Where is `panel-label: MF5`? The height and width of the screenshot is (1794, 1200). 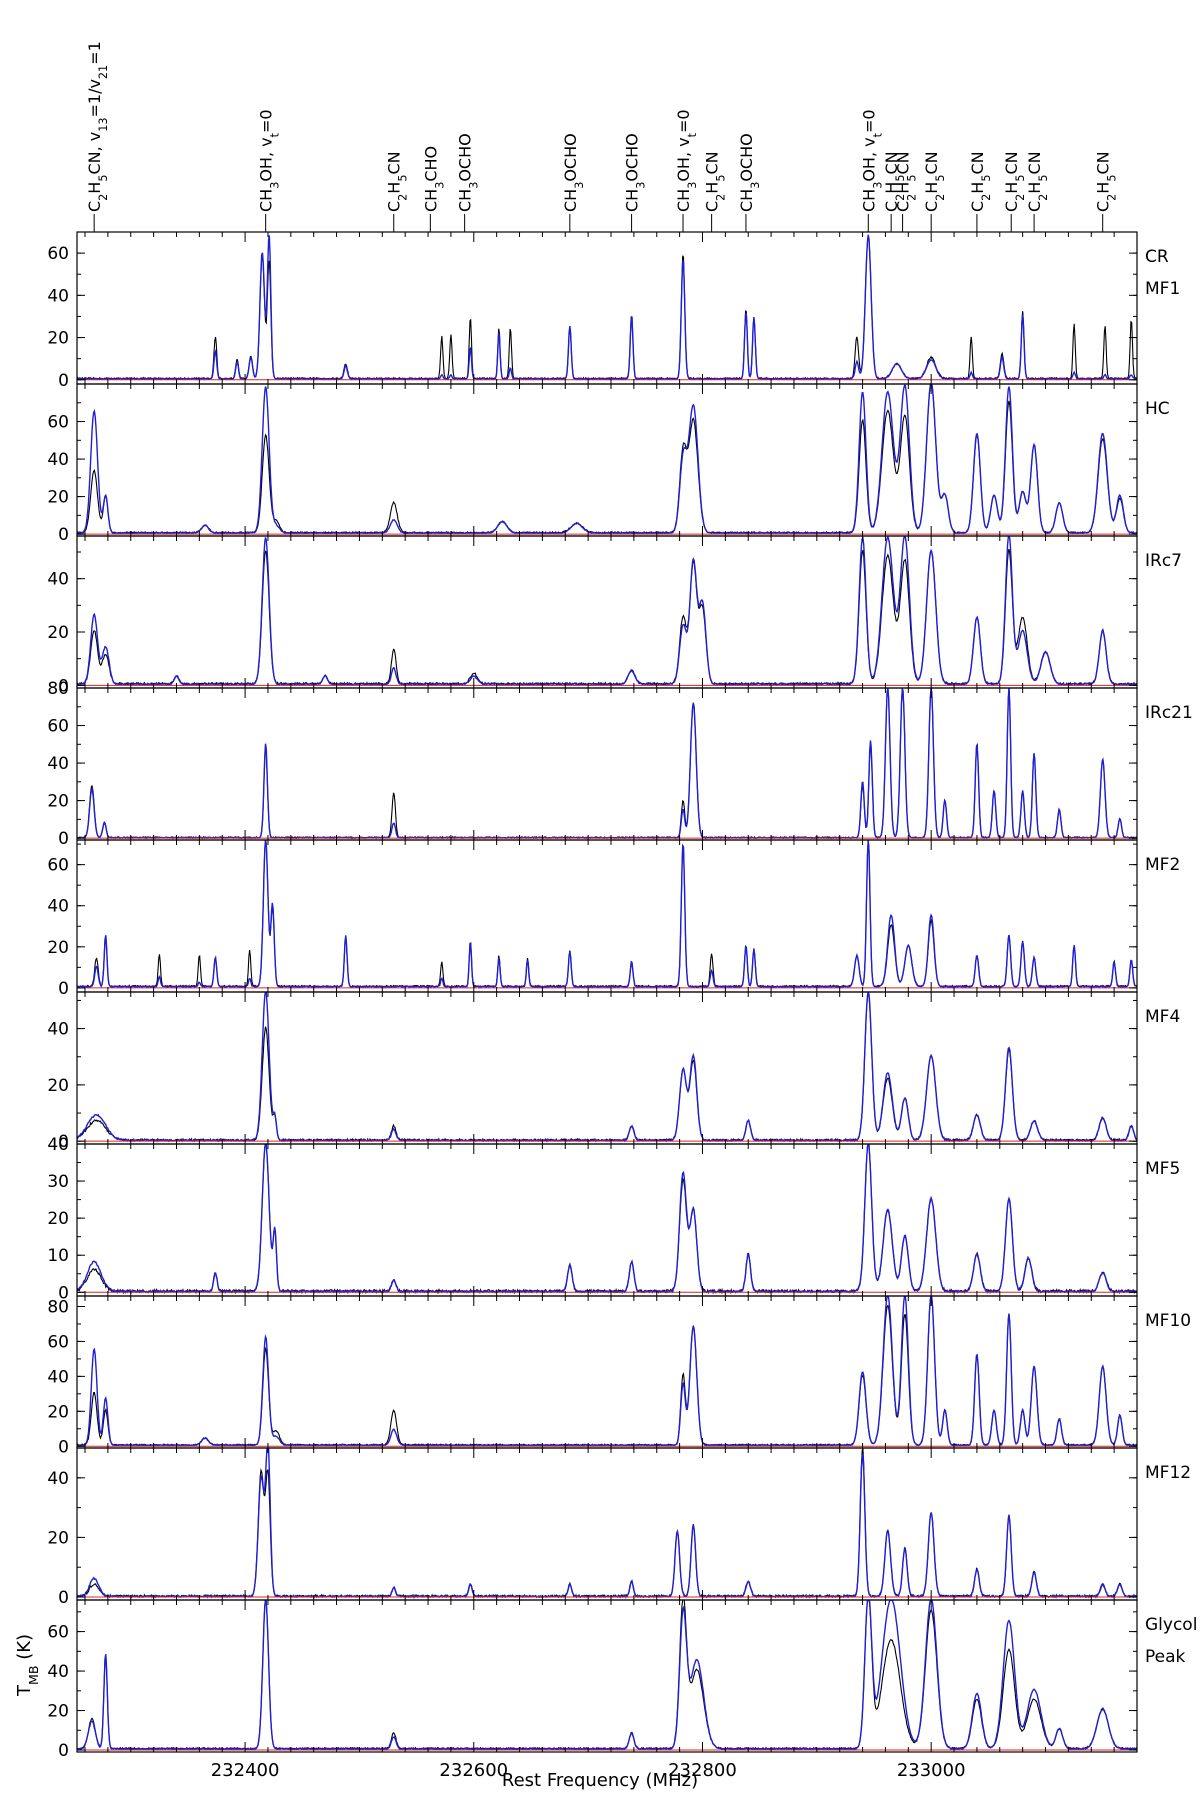 panel-label: MF5 is located at coordinates (1162, 1169).